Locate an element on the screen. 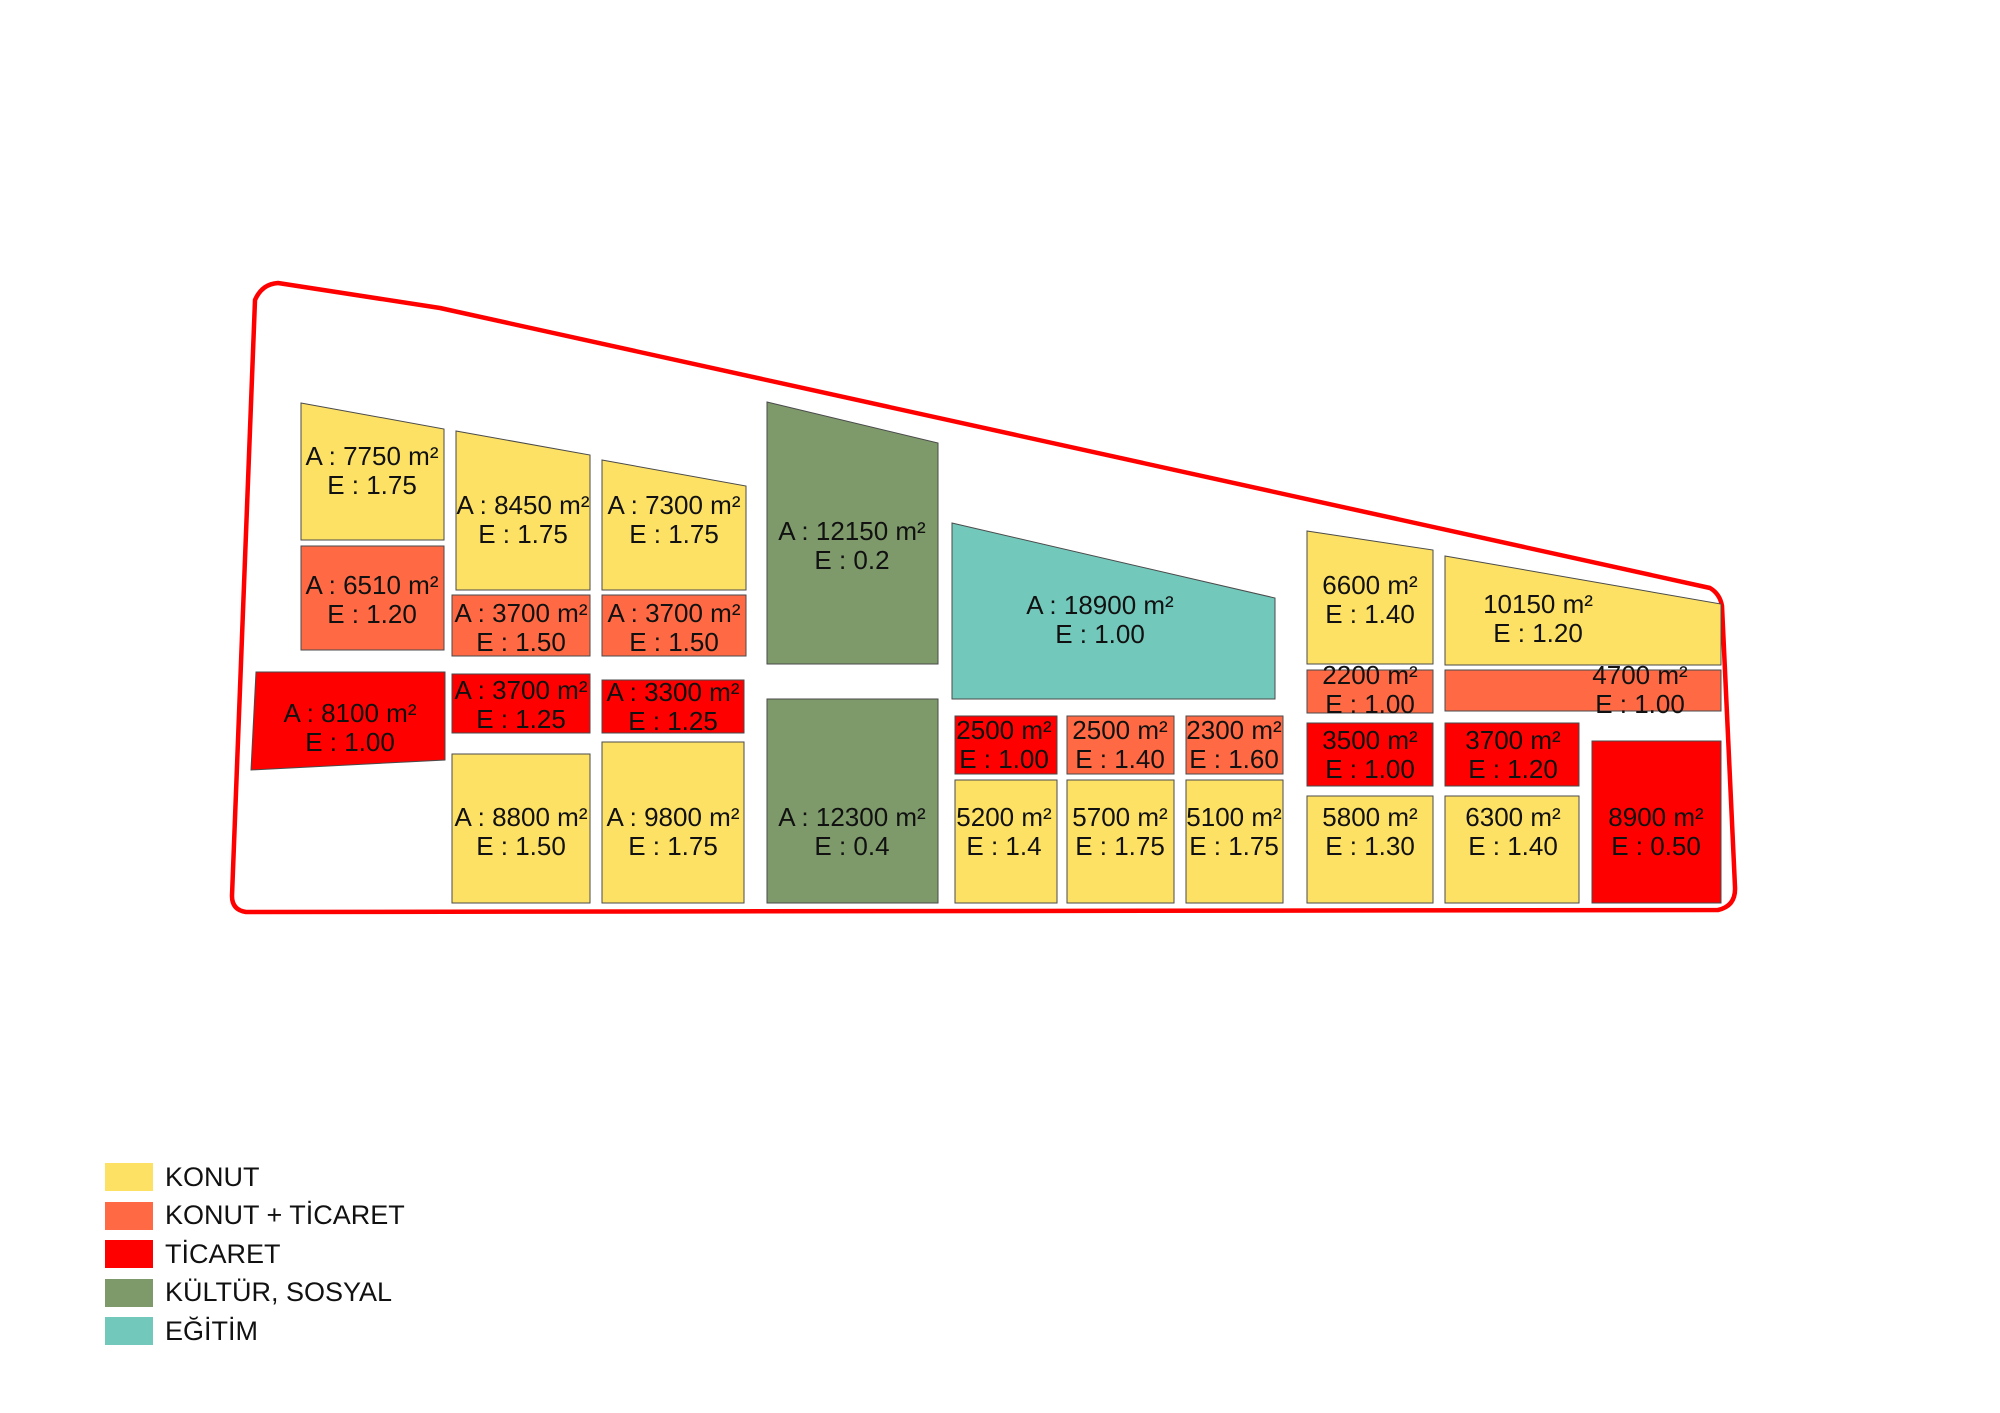 Image resolution: width=2000 pixels, height=1413 pixels. parcel-area: A : 3700 m² is located at coordinates (521, 690).